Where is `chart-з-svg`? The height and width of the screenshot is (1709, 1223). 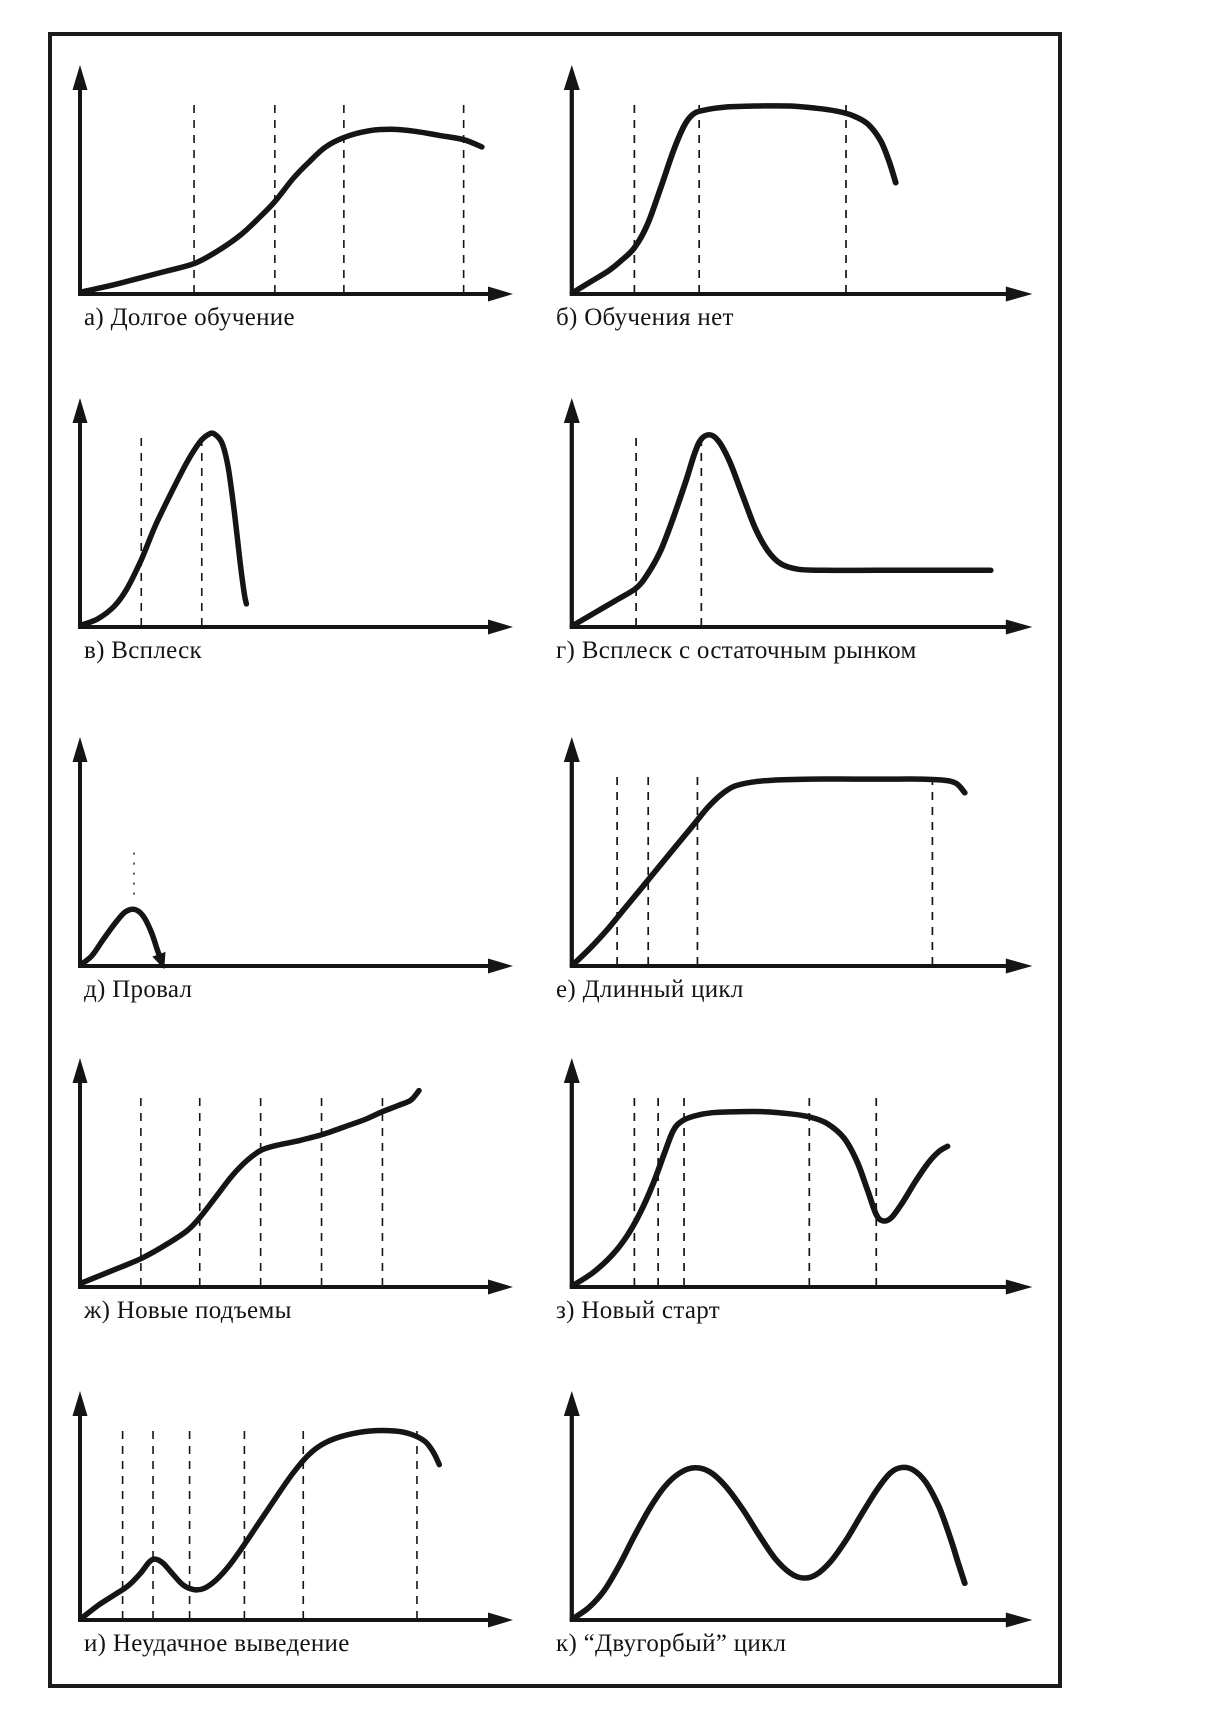
chart-з-svg is located at coordinates (798, 1176).